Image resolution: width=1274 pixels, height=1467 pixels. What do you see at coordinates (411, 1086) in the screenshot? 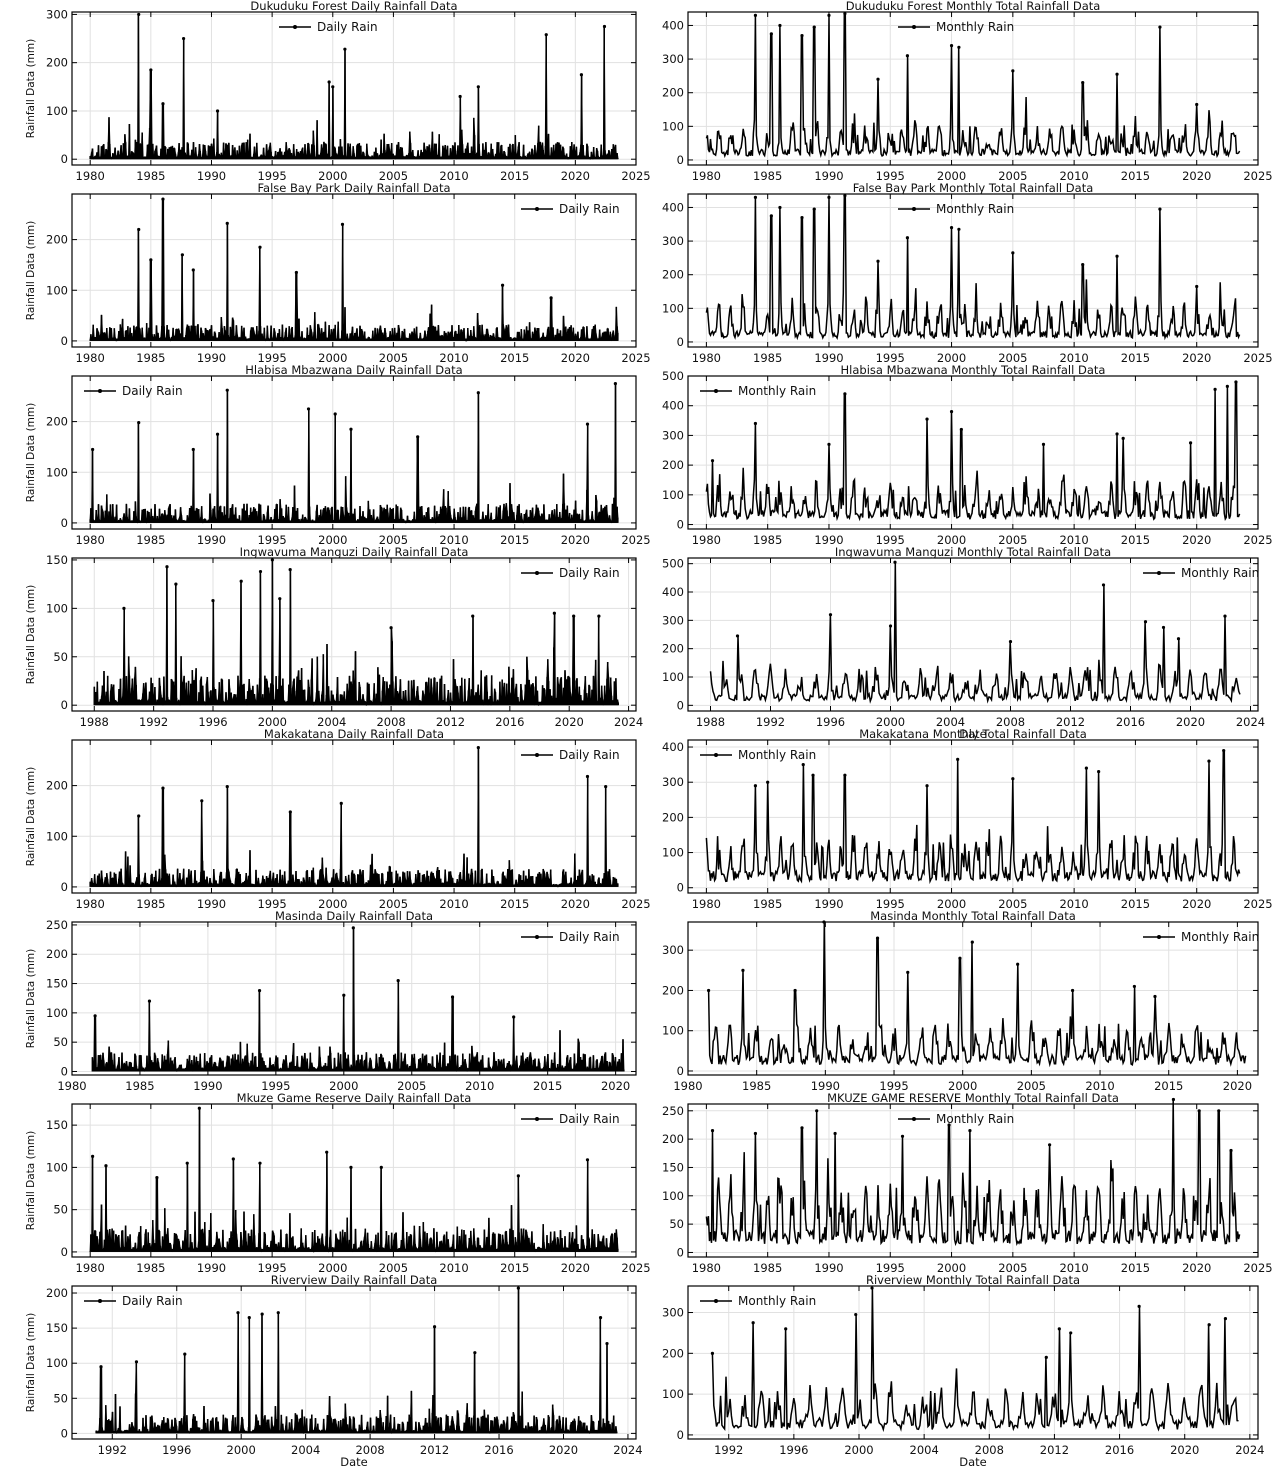
I see `x-tick-label: 2005` at bounding box center [411, 1086].